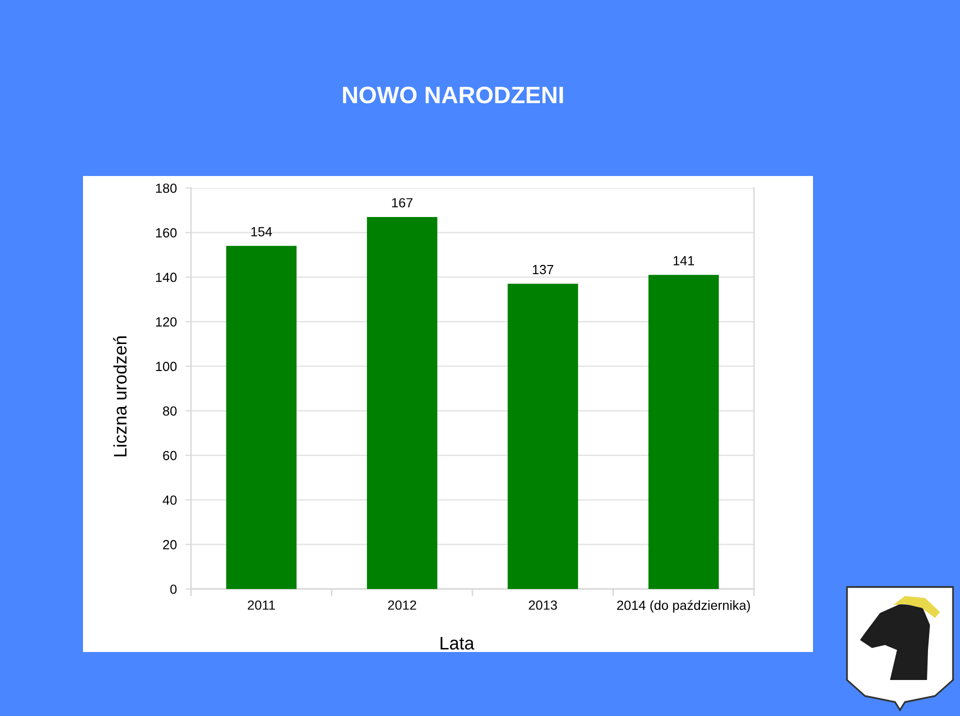 The image size is (960, 716). I want to click on x-tick-label: 2013, so click(542, 605).